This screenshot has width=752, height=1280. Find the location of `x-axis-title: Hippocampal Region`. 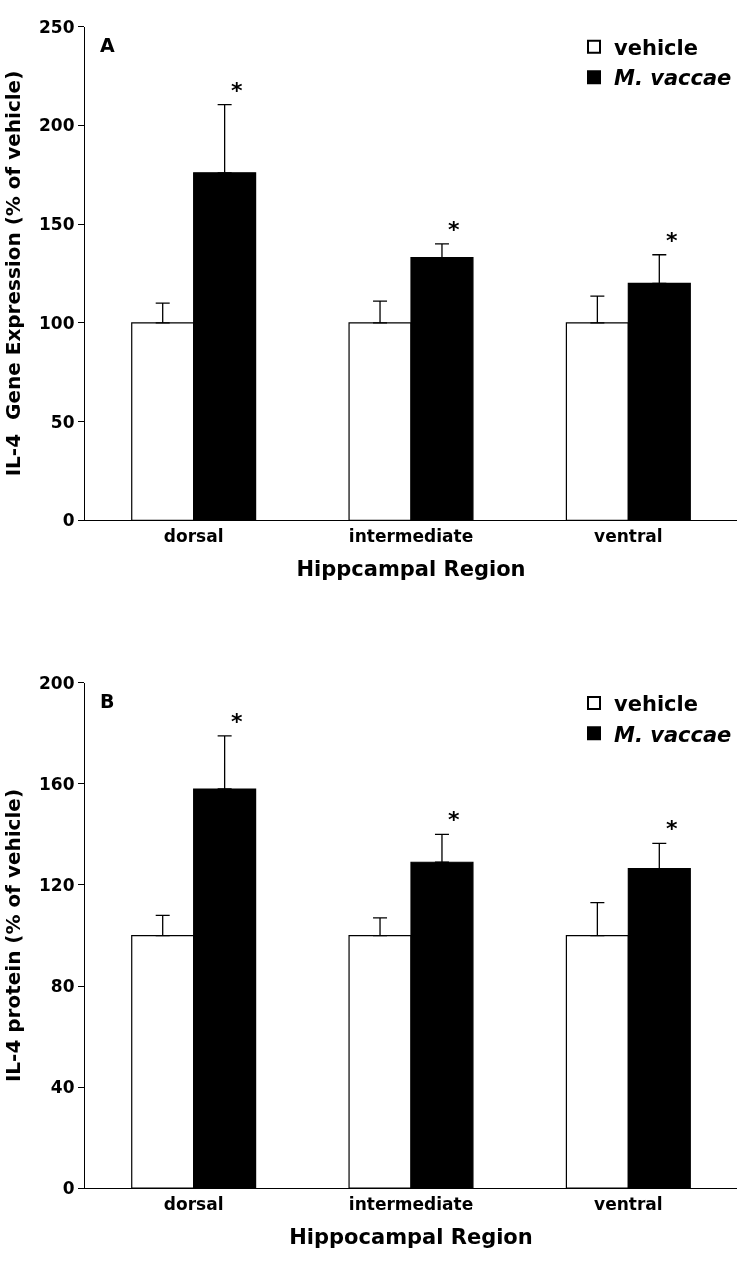

x-axis-title: Hippocampal Region is located at coordinates (411, 1236).